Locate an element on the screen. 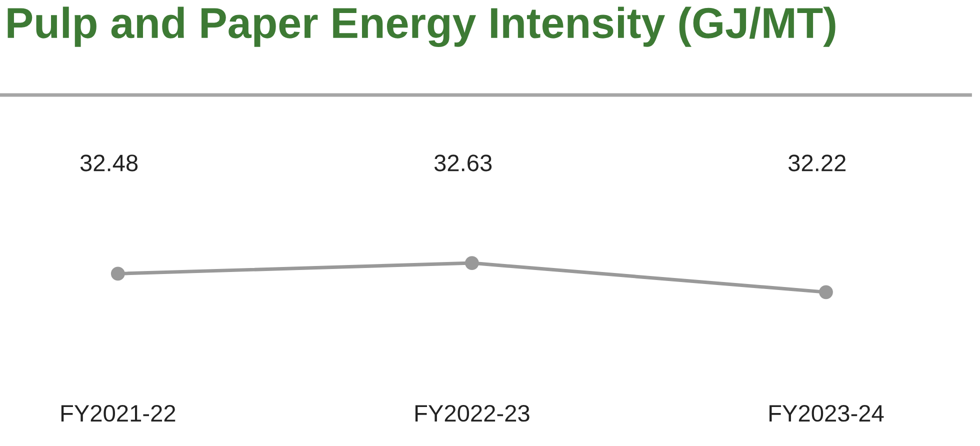 The image size is (980, 446). data-label: 32.63 is located at coordinates (463, 163).